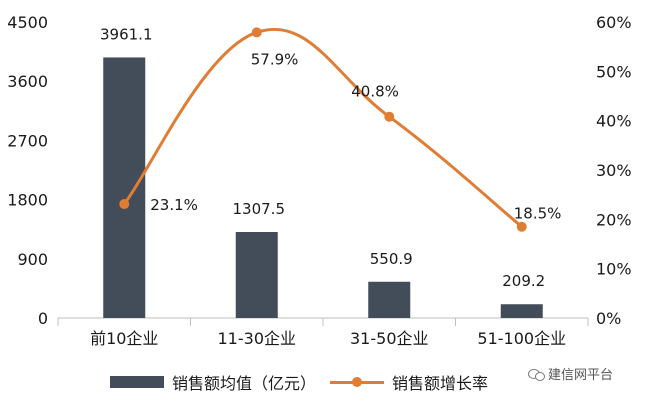 The image size is (650, 402). I want to click on legend-item-bar: 销售额均值（亿元）, so click(213, 382).